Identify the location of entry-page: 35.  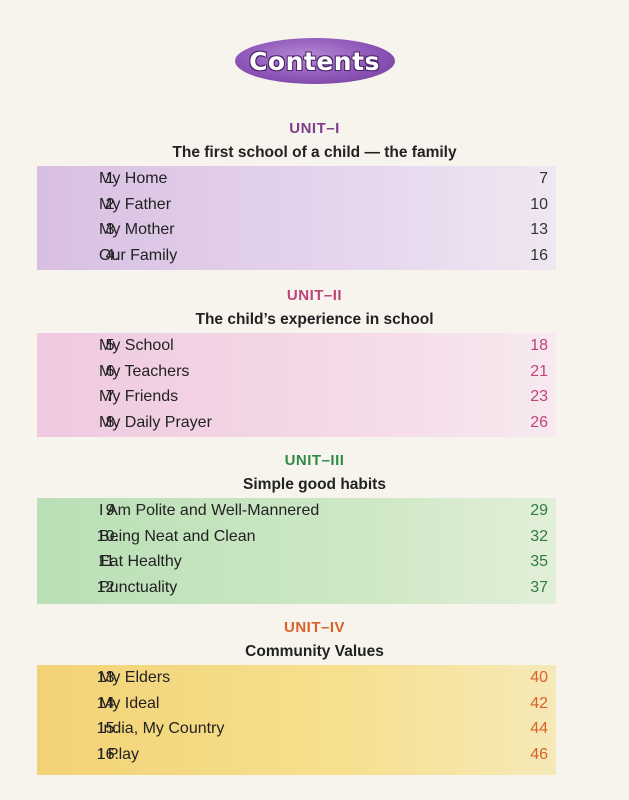
(539, 561).